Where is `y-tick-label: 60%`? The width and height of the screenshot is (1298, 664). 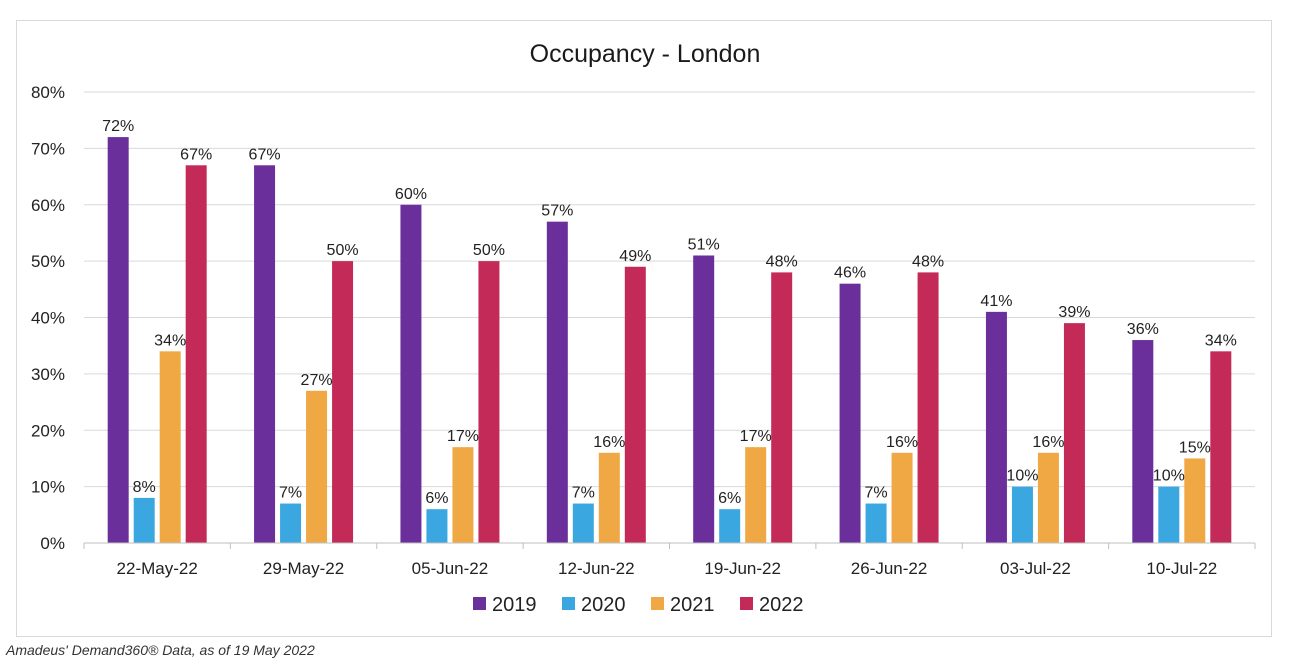 y-tick-label: 60% is located at coordinates (48, 205).